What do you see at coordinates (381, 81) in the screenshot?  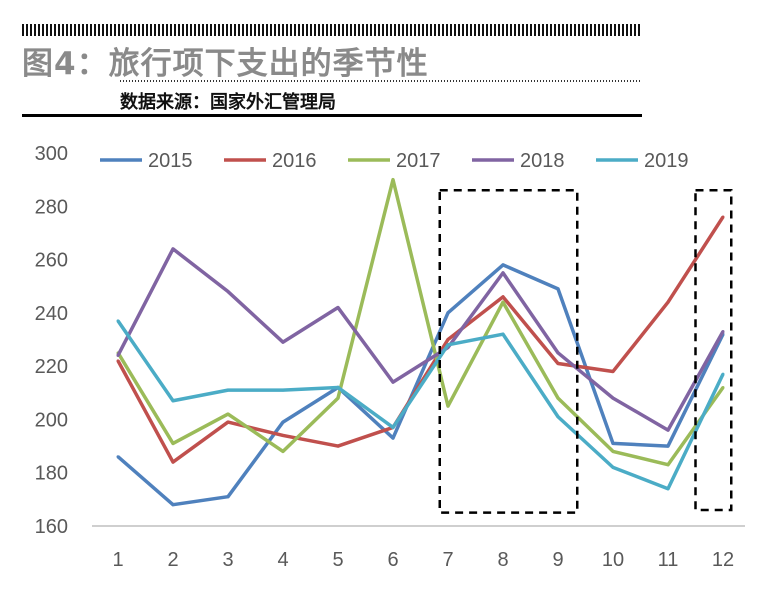 I see `dotted-divider` at bounding box center [381, 81].